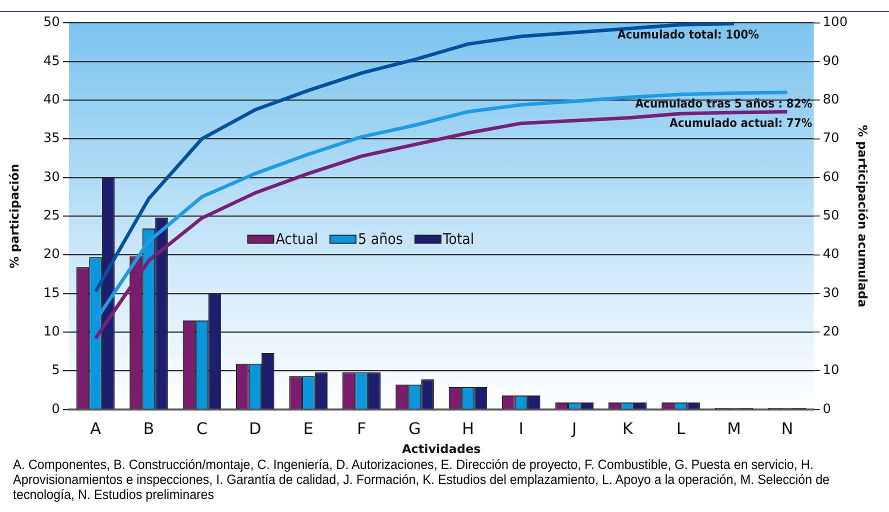  I want to click on annotation: Acumulado total: 100%, so click(689, 35).